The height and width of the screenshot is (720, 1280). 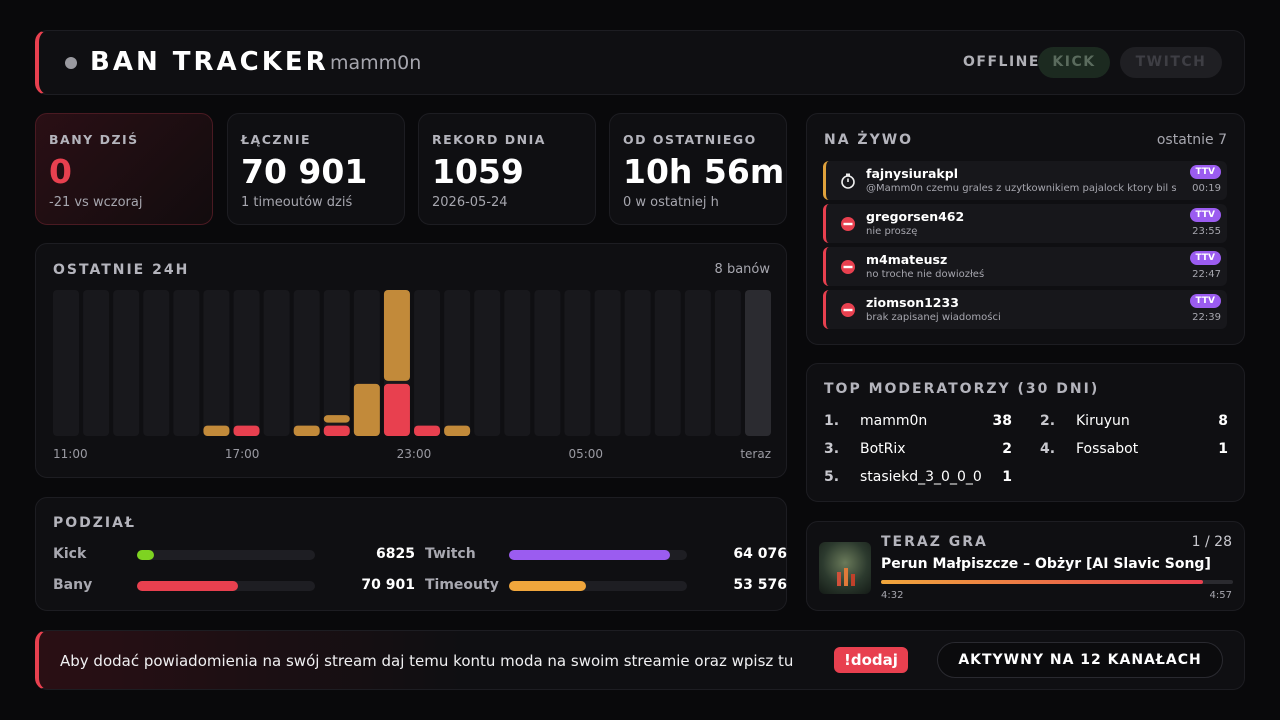 What do you see at coordinates (760, 554) in the screenshot?
I see `split-value: 64 076` at bounding box center [760, 554].